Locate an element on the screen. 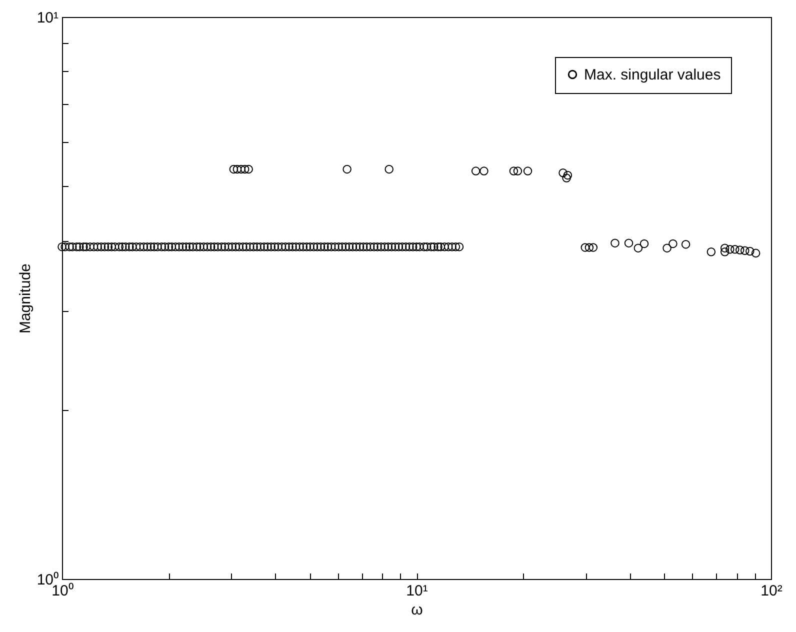  x-axis-title: ω is located at coordinates (417, 610).